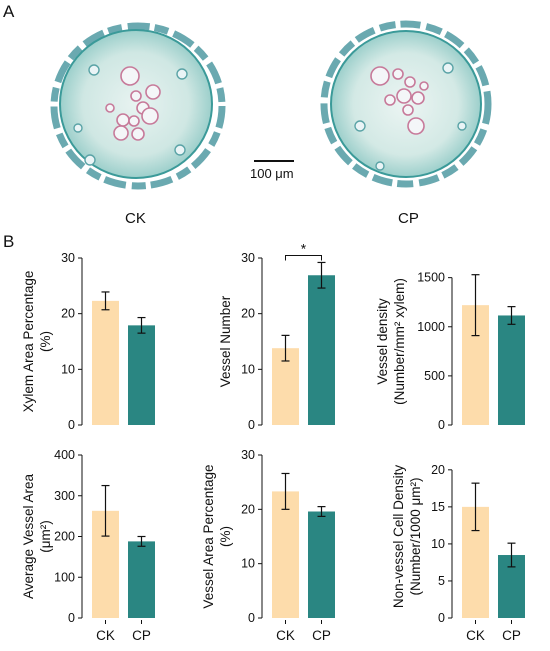 Image resolution: width=550 pixels, height=651 pixels. What do you see at coordinates (406, 104) in the screenshot?
I see `micrograph-cp` at bounding box center [406, 104].